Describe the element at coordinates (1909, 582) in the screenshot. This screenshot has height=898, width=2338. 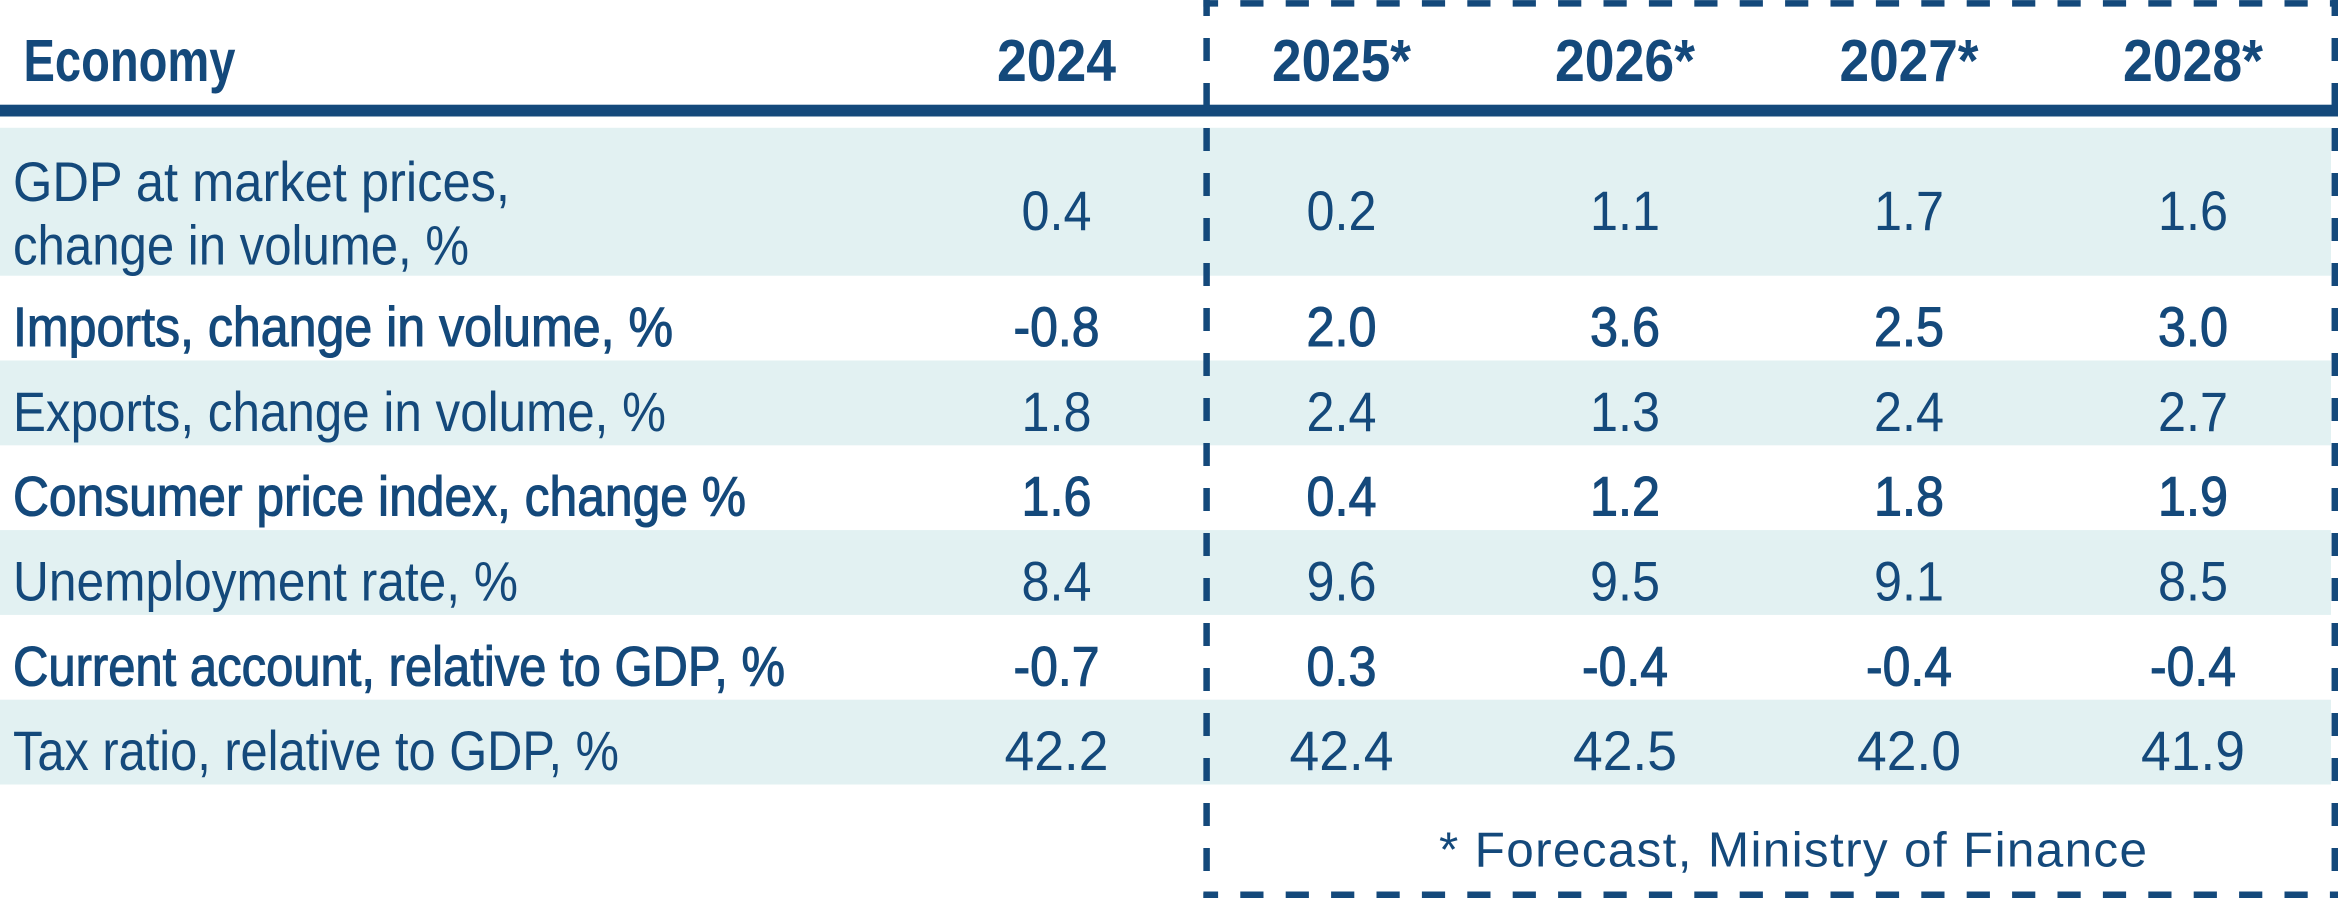
I see `svg-text: 9.1` at that location.